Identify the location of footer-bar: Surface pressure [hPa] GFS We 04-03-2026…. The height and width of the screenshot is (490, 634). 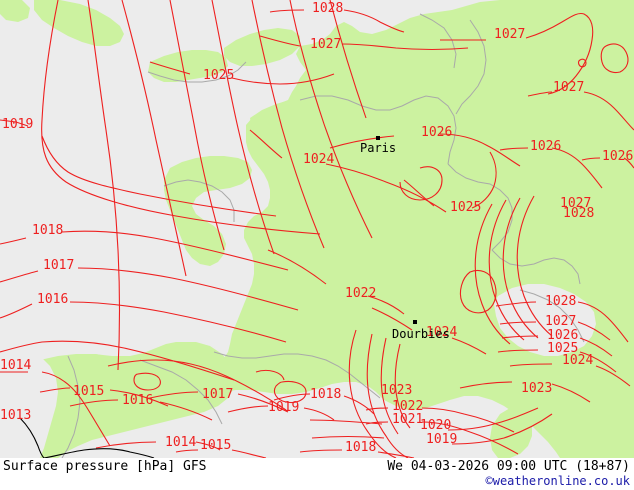
(317, 474).